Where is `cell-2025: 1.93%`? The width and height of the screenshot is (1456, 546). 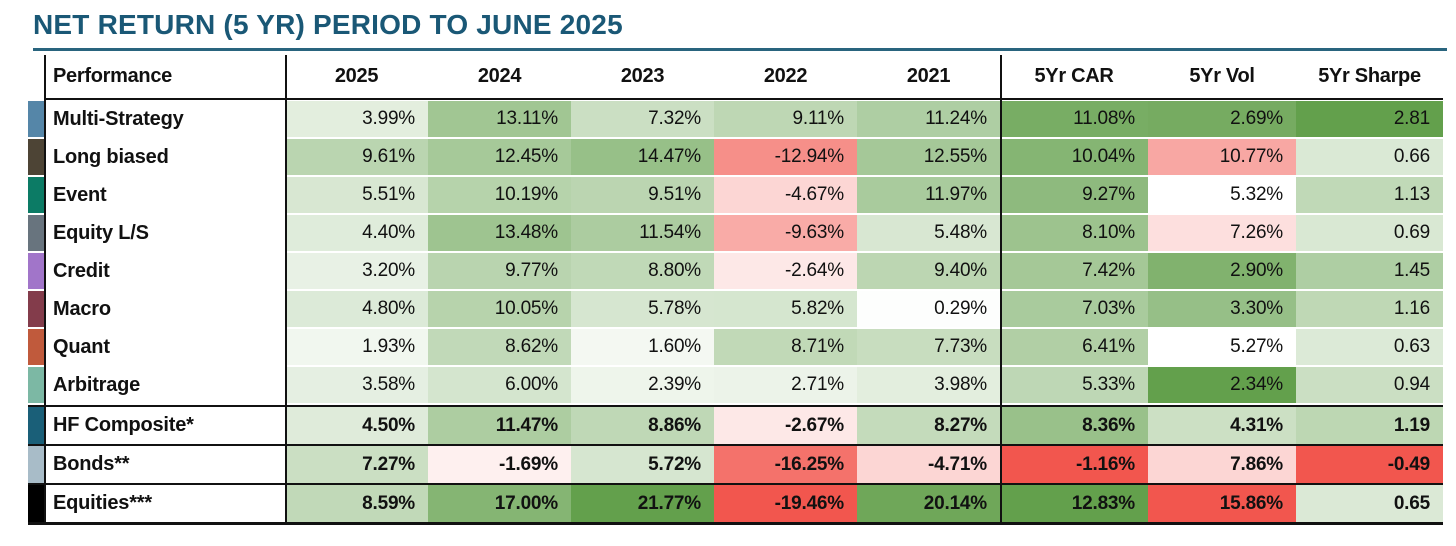
cell-2025: 1.93% is located at coordinates (356, 347).